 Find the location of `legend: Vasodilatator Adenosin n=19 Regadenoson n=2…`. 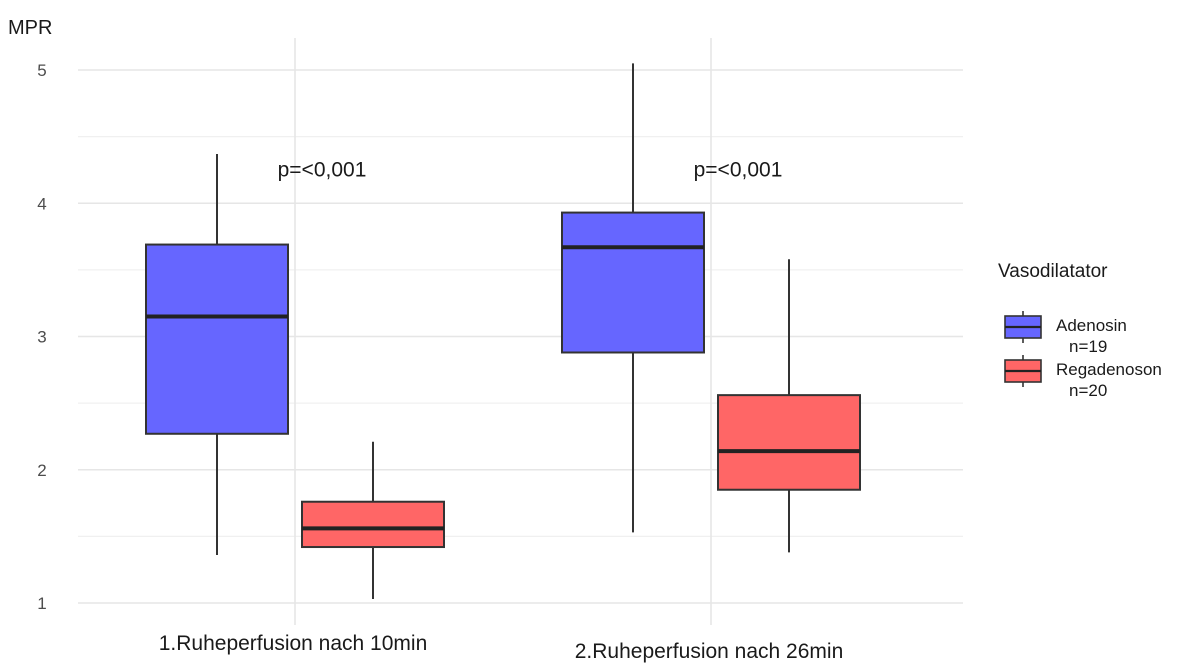

legend: Vasodilatator Adenosin n=19 Regadenoson n=2… is located at coordinates (1080, 330).